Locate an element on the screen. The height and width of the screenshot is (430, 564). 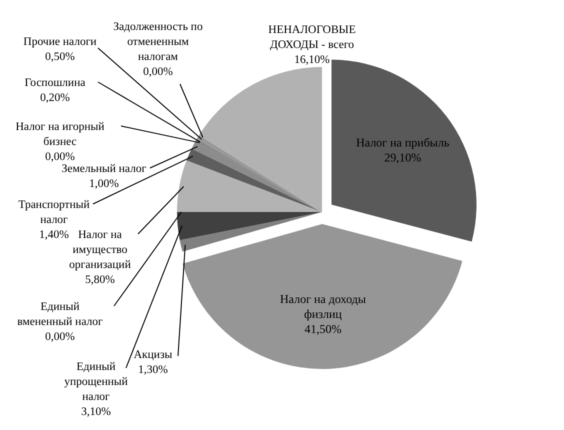
data-label: 29,10% is located at coordinates (403, 157).